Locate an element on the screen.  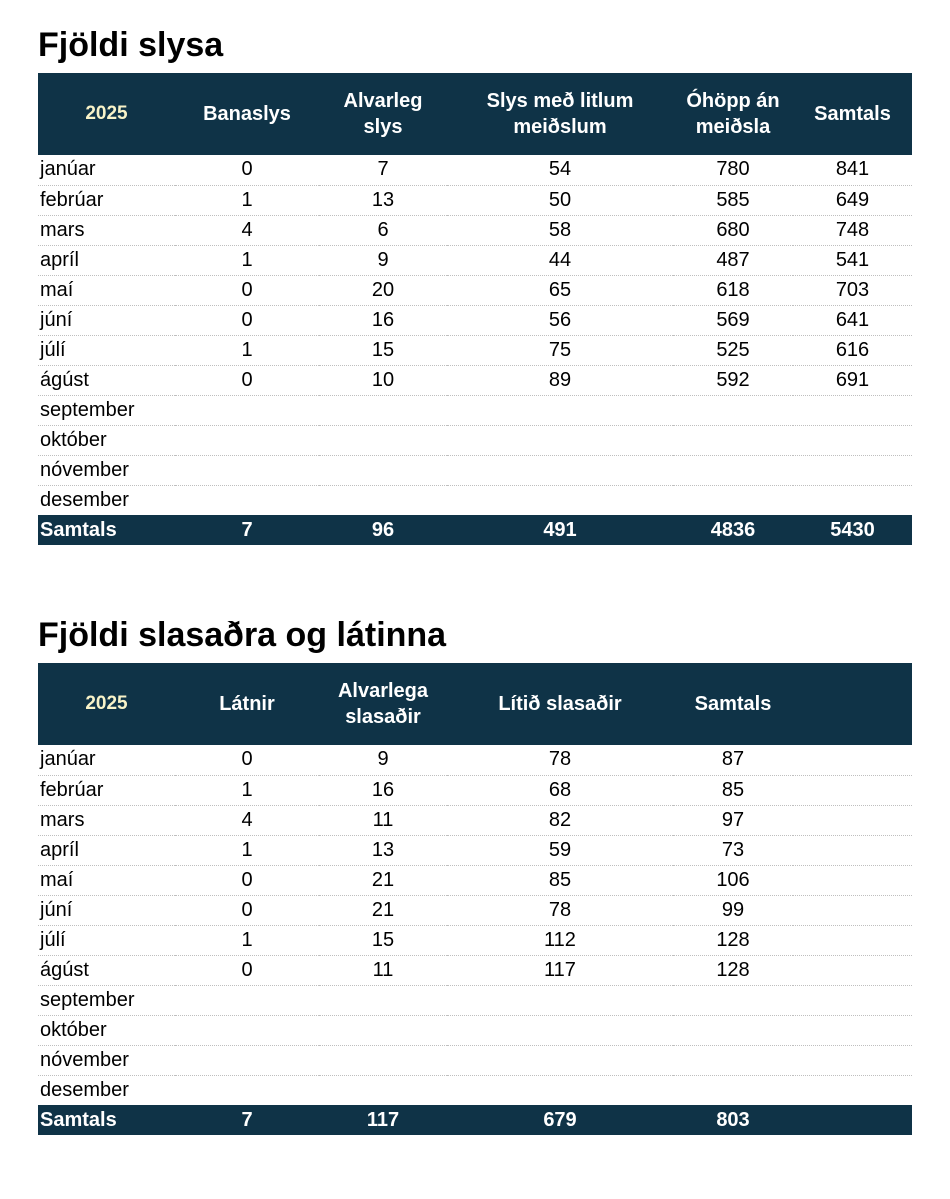
accidents-table-title: Fjöldi slysa is located at coordinates (131, 45).